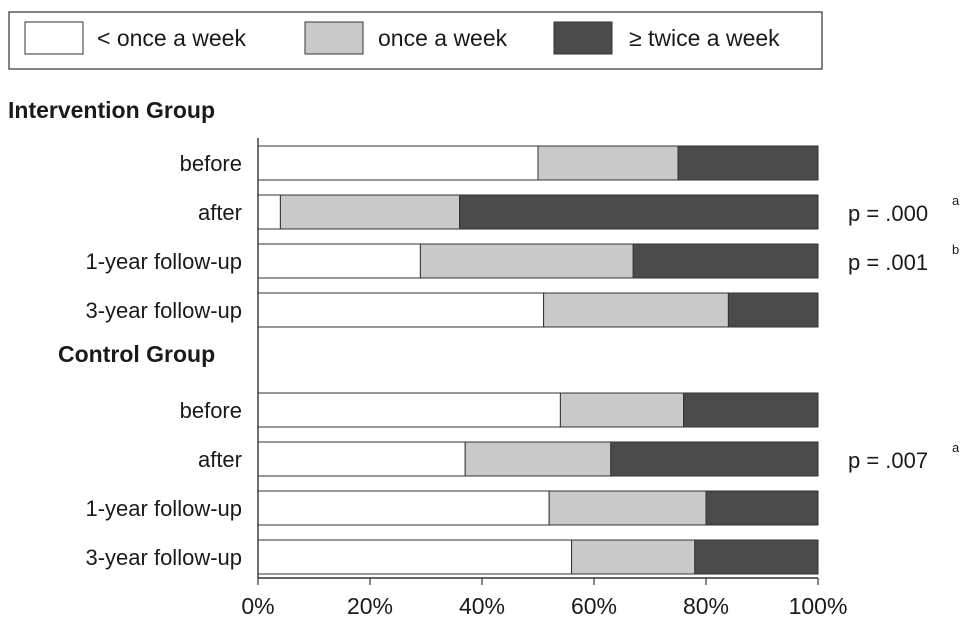 The width and height of the screenshot is (968, 626). I want to click on p-value-1-1: p = .007, so click(888, 460).